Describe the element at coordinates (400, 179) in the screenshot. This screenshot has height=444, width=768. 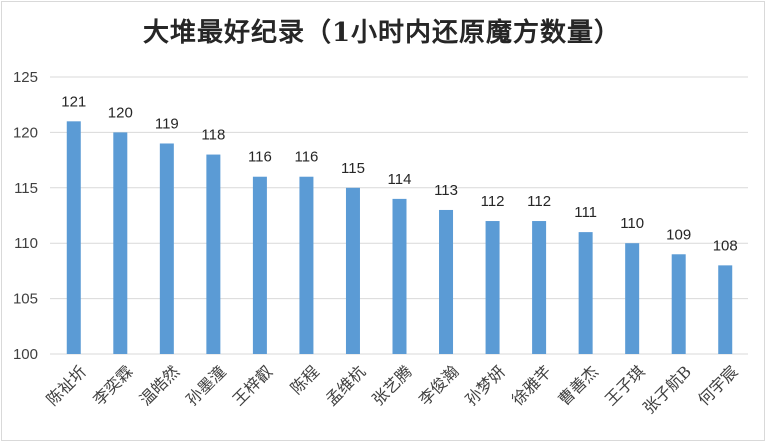
I see `data-label: 114` at that location.